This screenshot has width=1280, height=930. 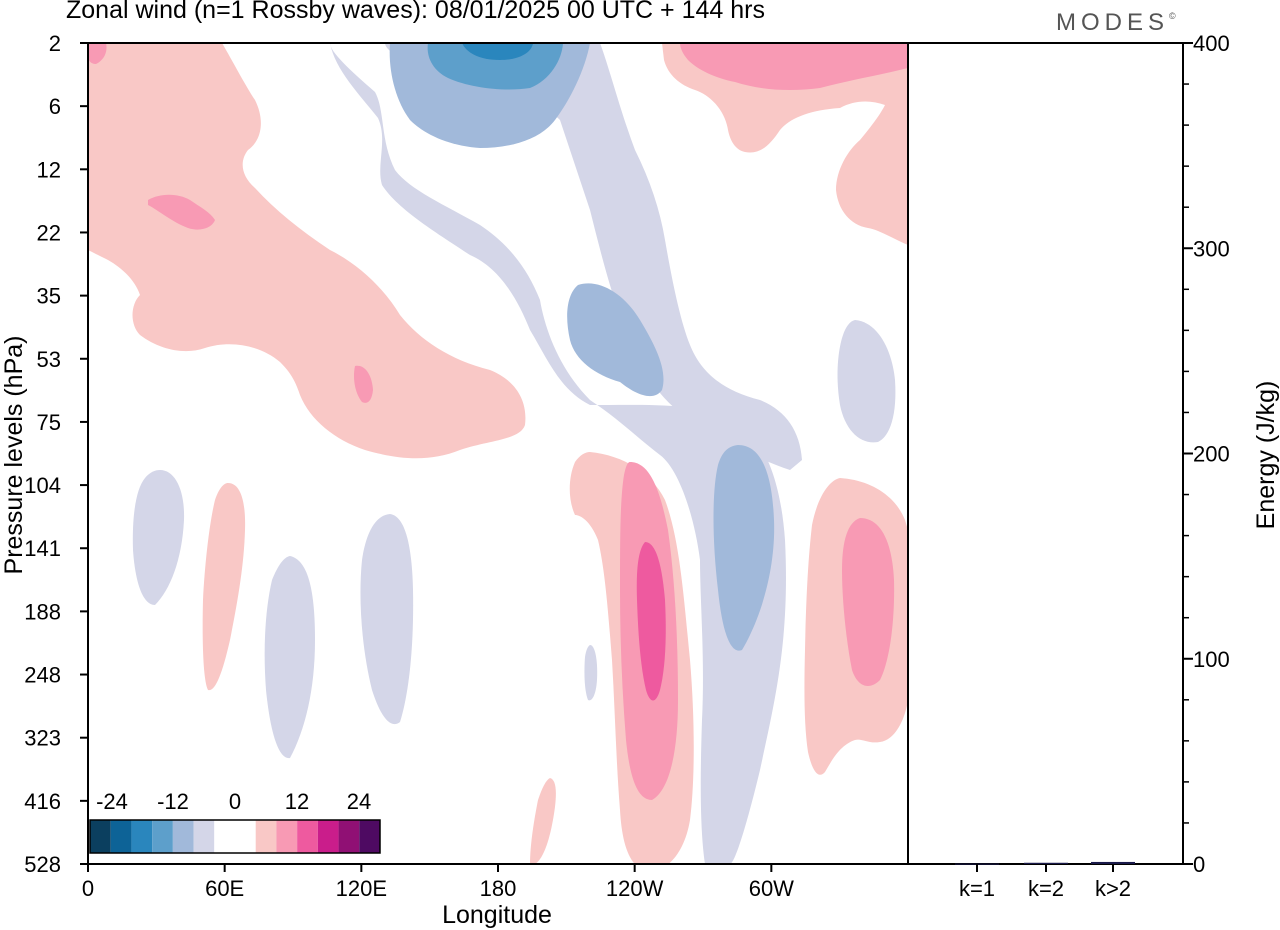 I want to click on contour-pos2-corner, so click(x=97, y=53).